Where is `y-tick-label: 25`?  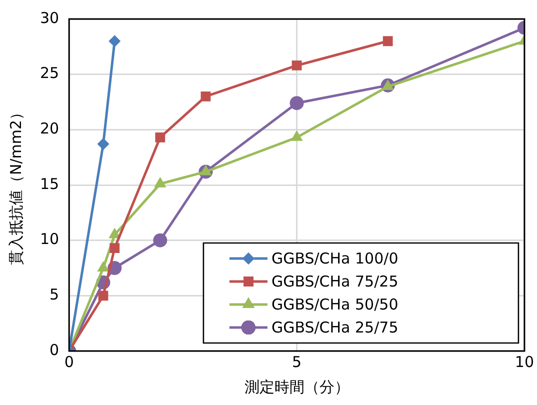
y-tick-label: 25 is located at coordinates (50, 73).